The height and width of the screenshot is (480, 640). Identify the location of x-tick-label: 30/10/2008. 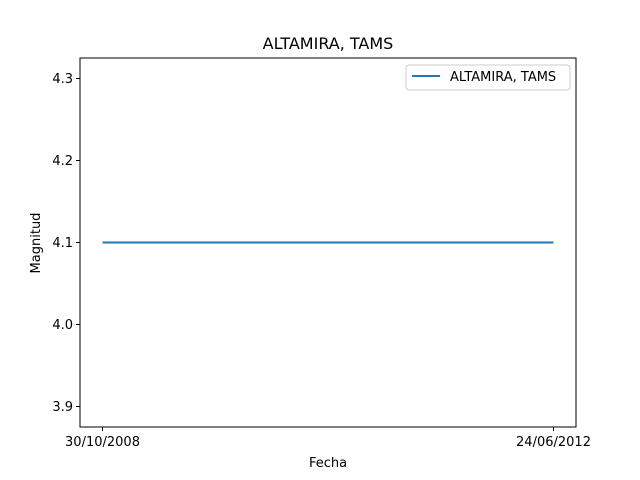
(102, 442).